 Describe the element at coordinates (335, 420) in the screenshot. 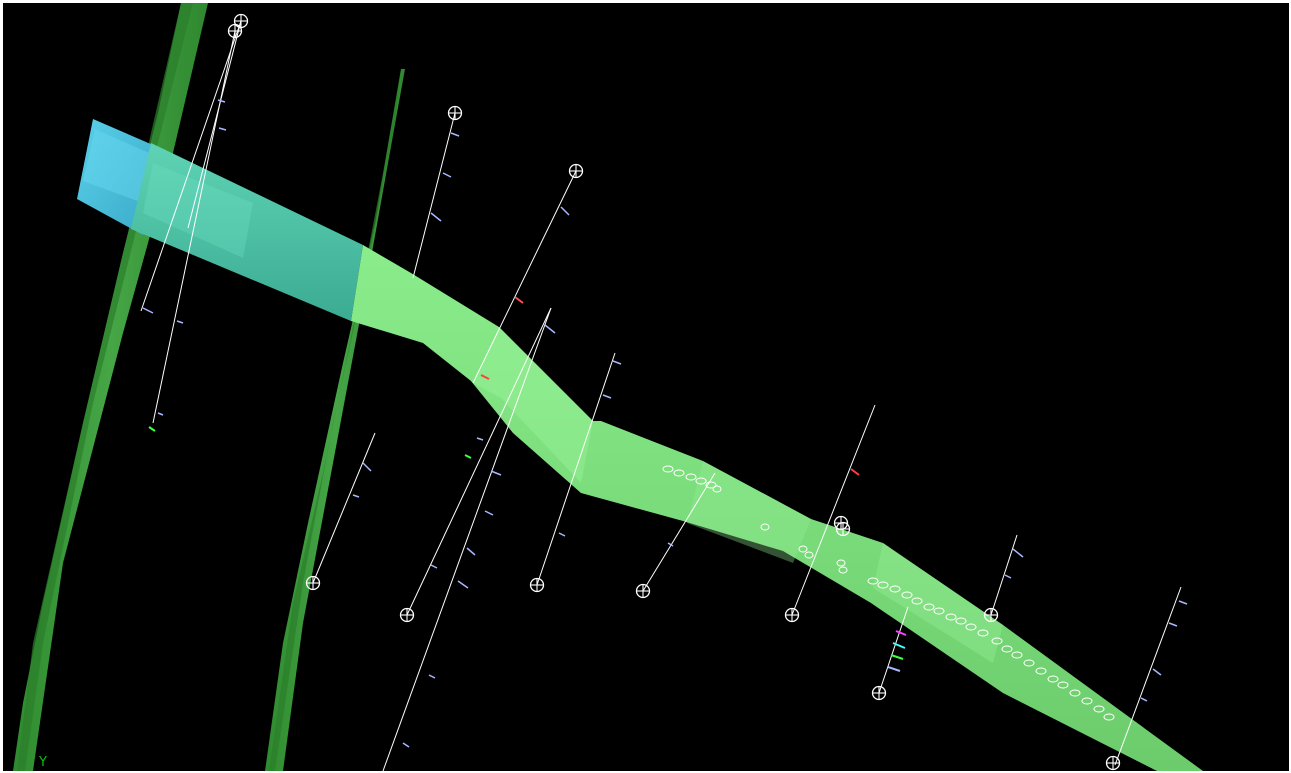

I see `fault-plane-middle` at that location.